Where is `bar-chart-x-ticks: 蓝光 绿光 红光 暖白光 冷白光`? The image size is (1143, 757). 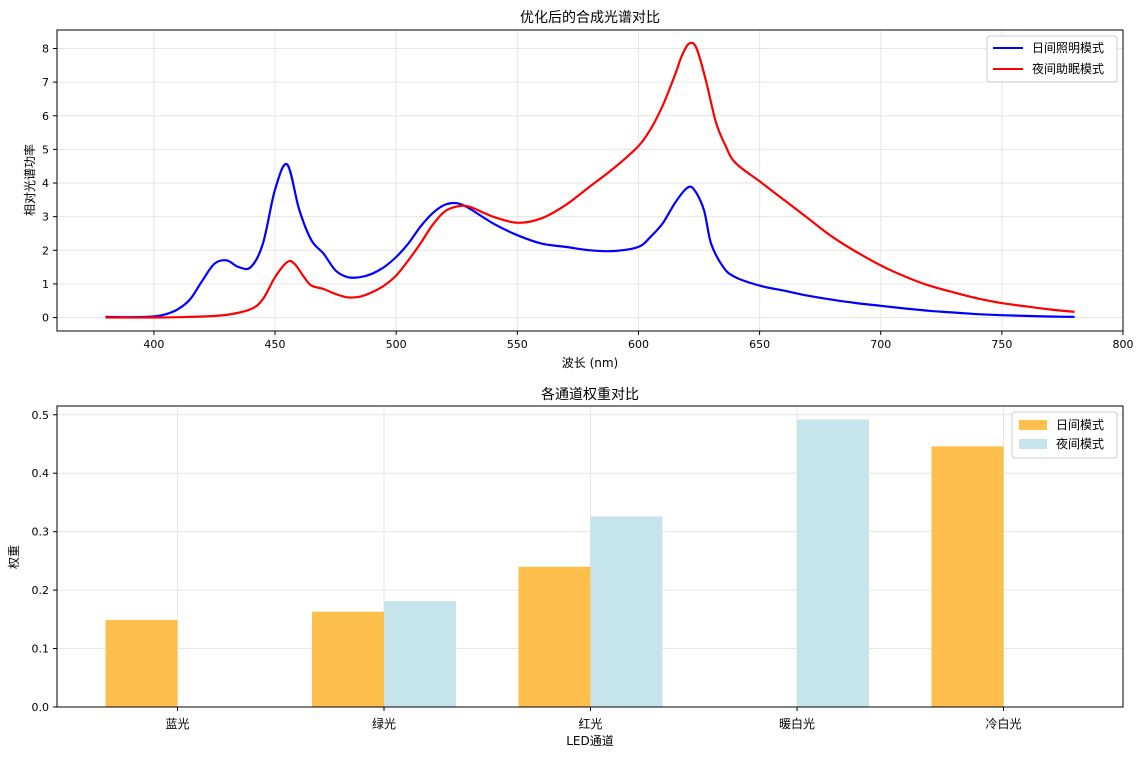
bar-chart-x-ticks: 蓝光 绿光 红光 暖白光 冷白光 is located at coordinates (593, 719).